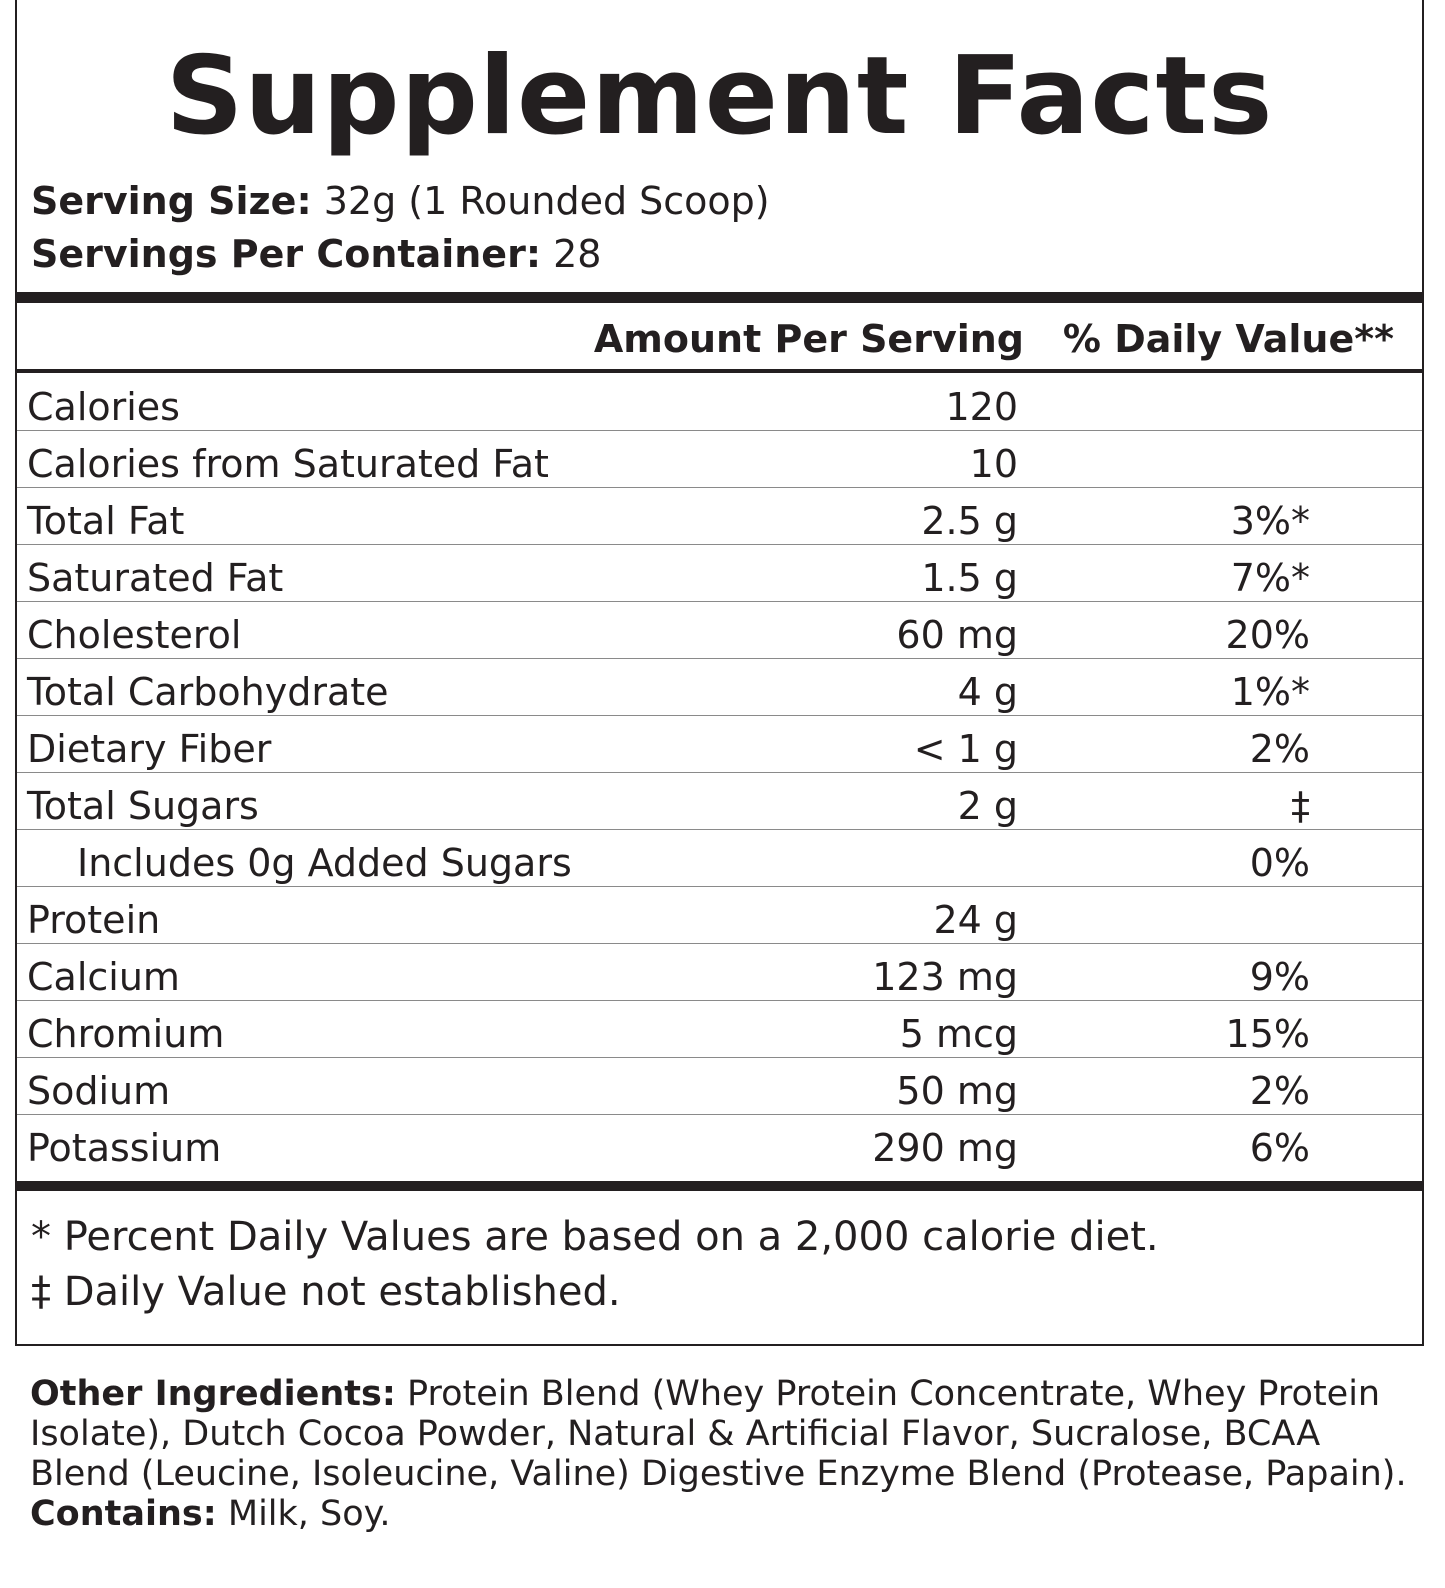 This screenshot has height=1588, width=1445. I want to click on nutrient-name: Chromium, so click(126, 1034).